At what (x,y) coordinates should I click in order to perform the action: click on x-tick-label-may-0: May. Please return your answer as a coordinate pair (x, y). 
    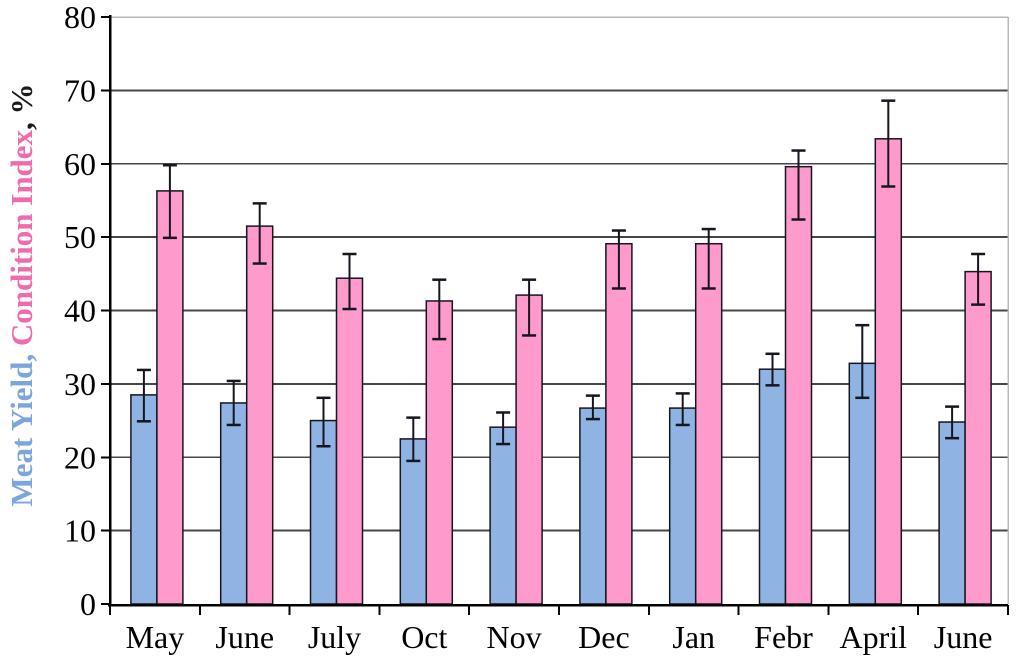
    Looking at the image, I should click on (155, 637).